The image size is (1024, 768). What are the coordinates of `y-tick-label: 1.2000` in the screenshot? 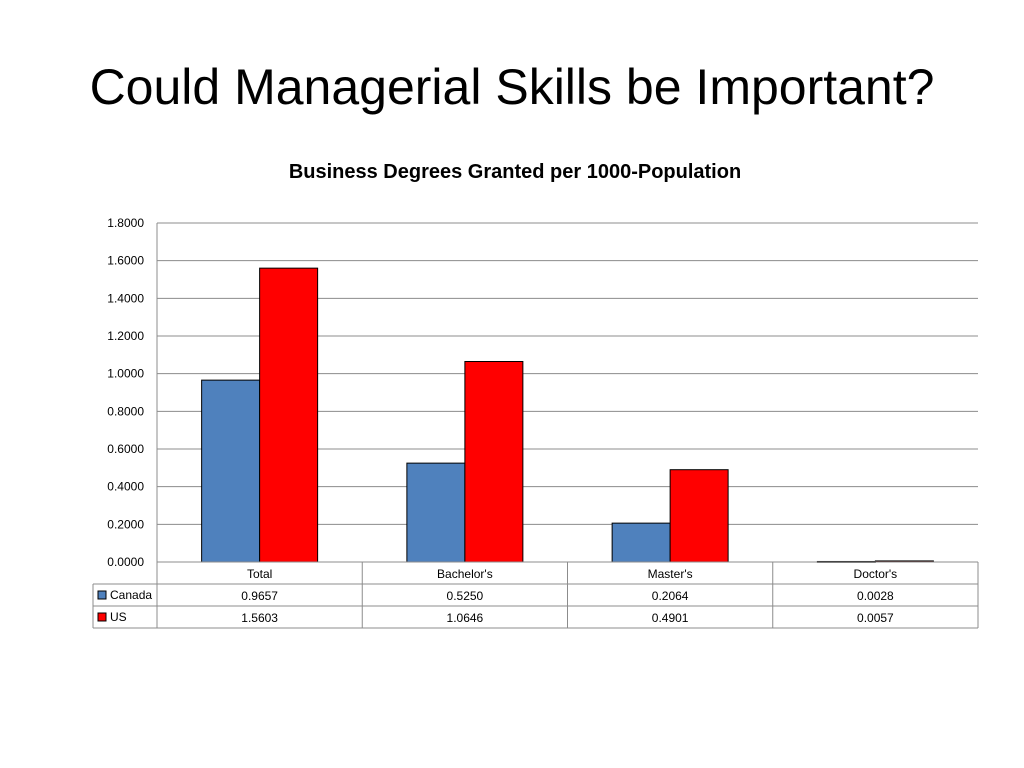 It's located at (125, 336).